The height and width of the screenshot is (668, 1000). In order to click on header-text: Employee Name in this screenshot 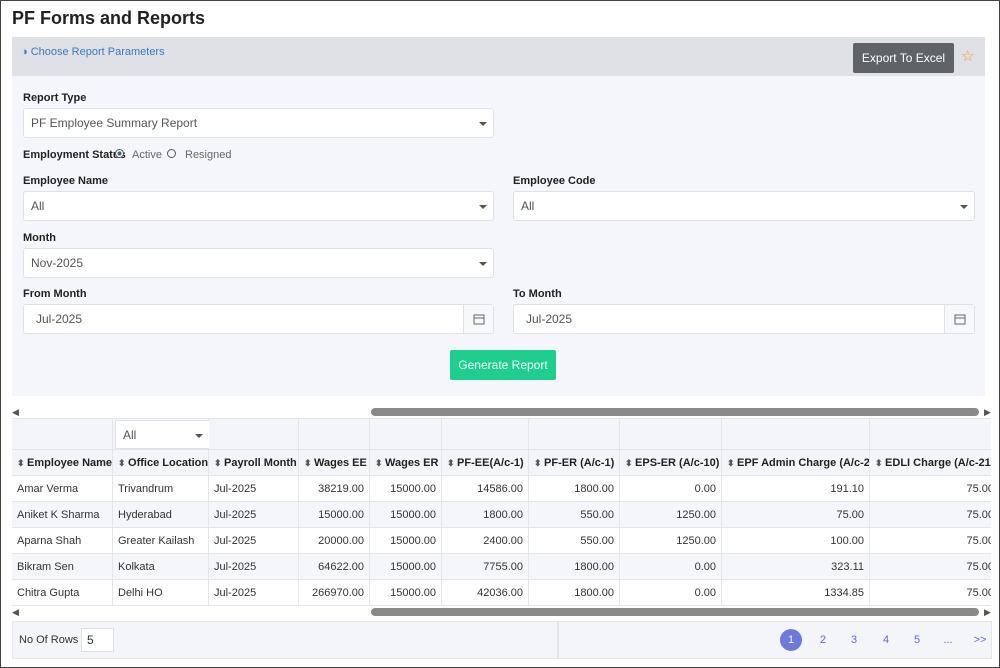, I will do `click(70, 463)`.